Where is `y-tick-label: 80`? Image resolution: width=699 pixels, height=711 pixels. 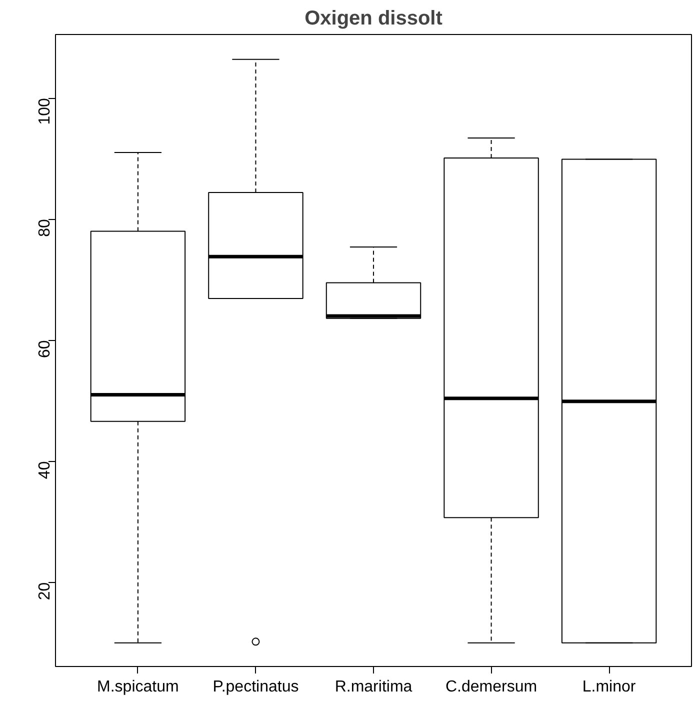
y-tick-label: 80 is located at coordinates (45, 228).